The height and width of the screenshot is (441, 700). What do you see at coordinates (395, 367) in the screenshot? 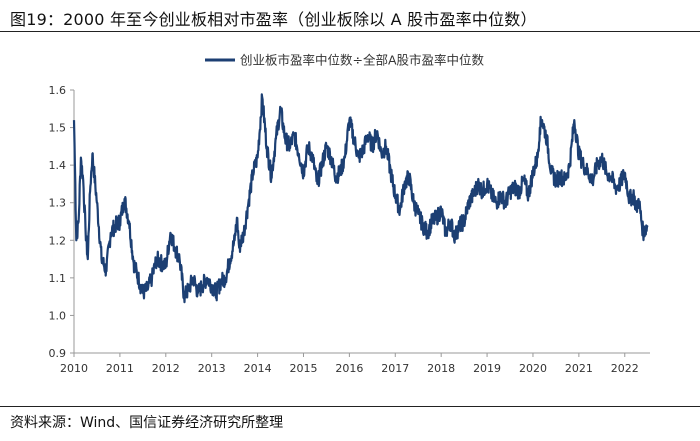
I see `x-tick-label: 2017` at bounding box center [395, 367].